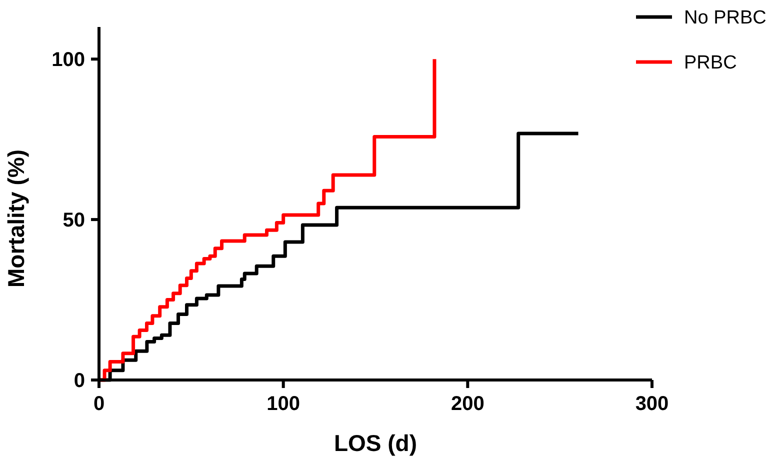  Describe the element at coordinates (283, 404) in the screenshot. I see `x-tick-label: 100` at that location.